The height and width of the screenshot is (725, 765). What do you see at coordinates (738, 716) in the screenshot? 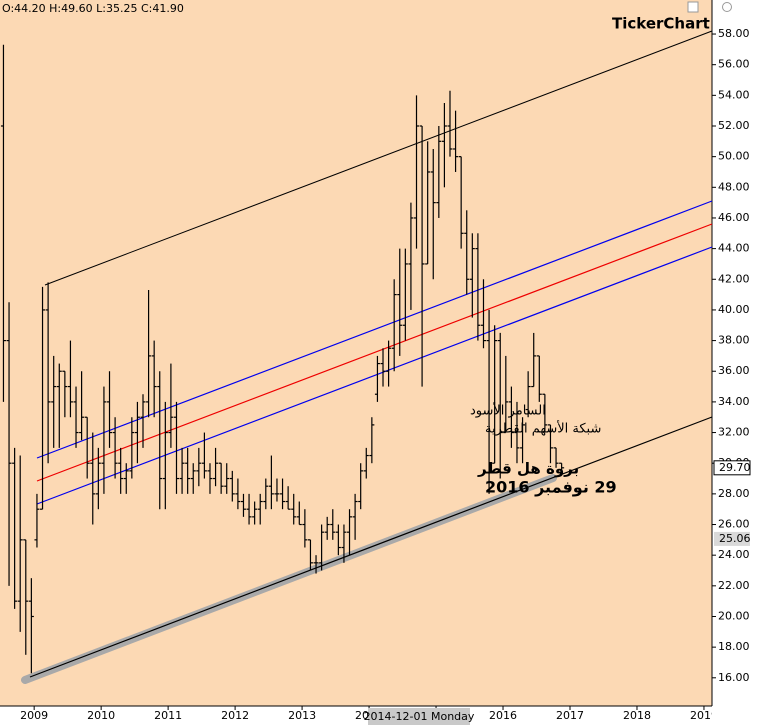
I see `axis-corner` at bounding box center [738, 716].